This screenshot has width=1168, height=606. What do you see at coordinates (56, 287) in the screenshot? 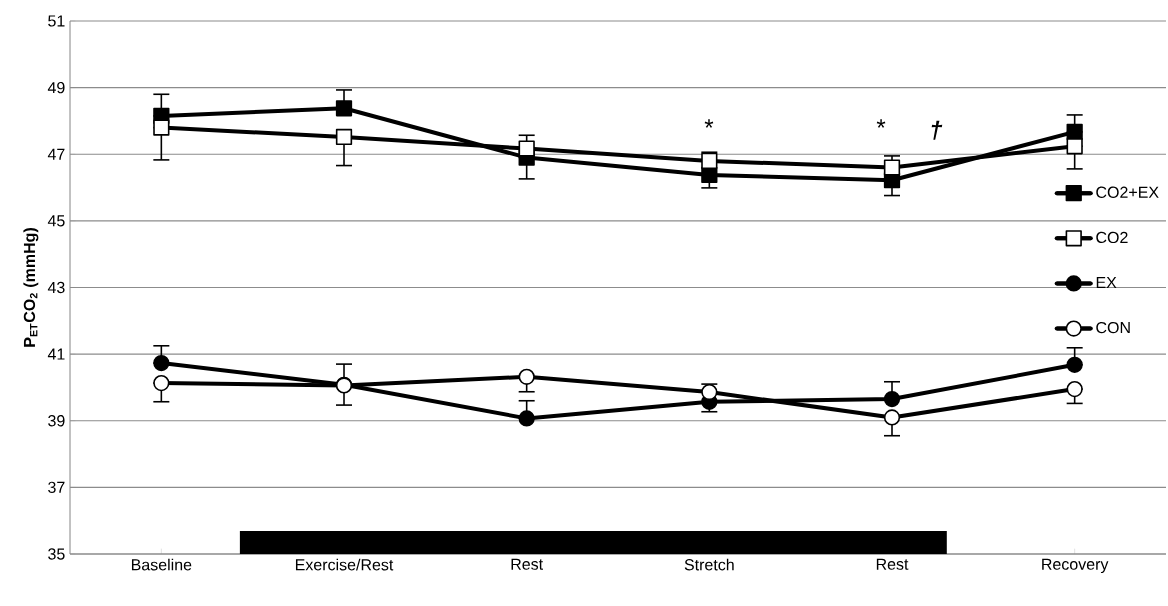
I see `y-tick-label: 43` at bounding box center [56, 287].